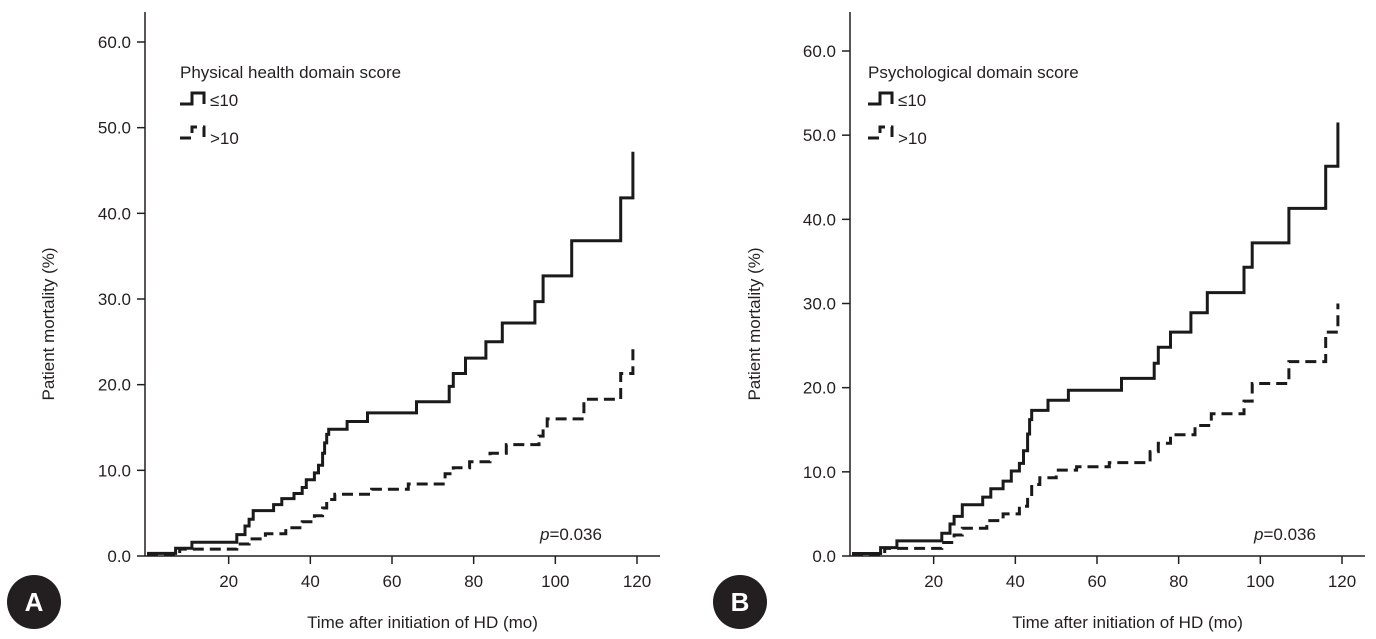 Image resolution: width=1376 pixels, height=639 pixels. What do you see at coordinates (114, 470) in the screenshot?
I see `panel-a-y-tick-label: 10.0` at bounding box center [114, 470].